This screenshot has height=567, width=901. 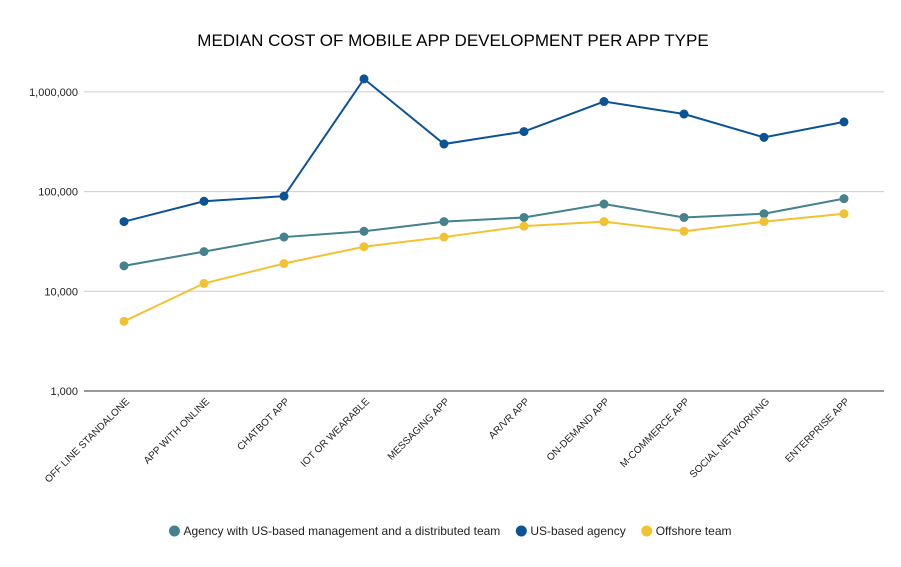 What do you see at coordinates (577, 531) in the screenshot?
I see `legend-label: US-based agency` at bounding box center [577, 531].